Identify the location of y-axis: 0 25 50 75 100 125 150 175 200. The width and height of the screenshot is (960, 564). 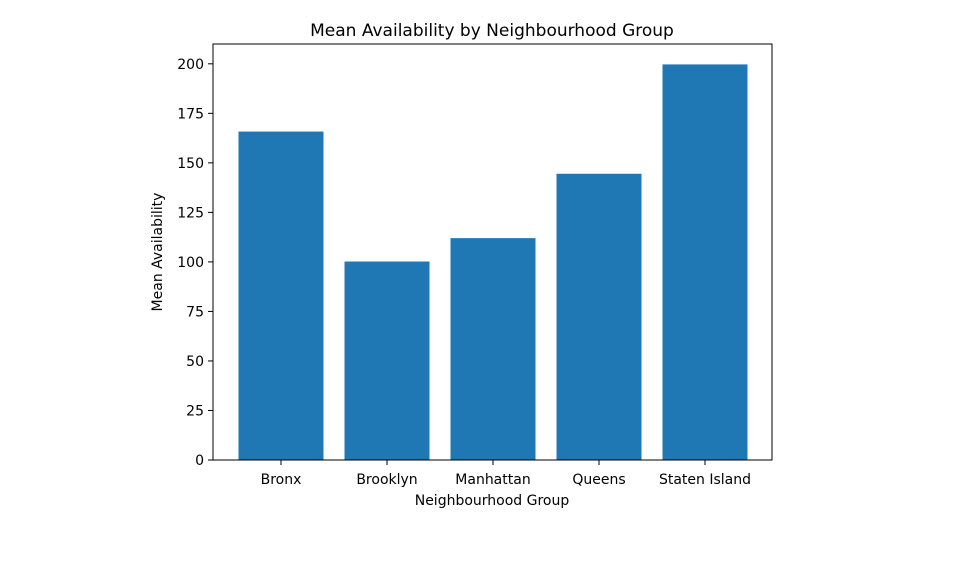
(195, 263).